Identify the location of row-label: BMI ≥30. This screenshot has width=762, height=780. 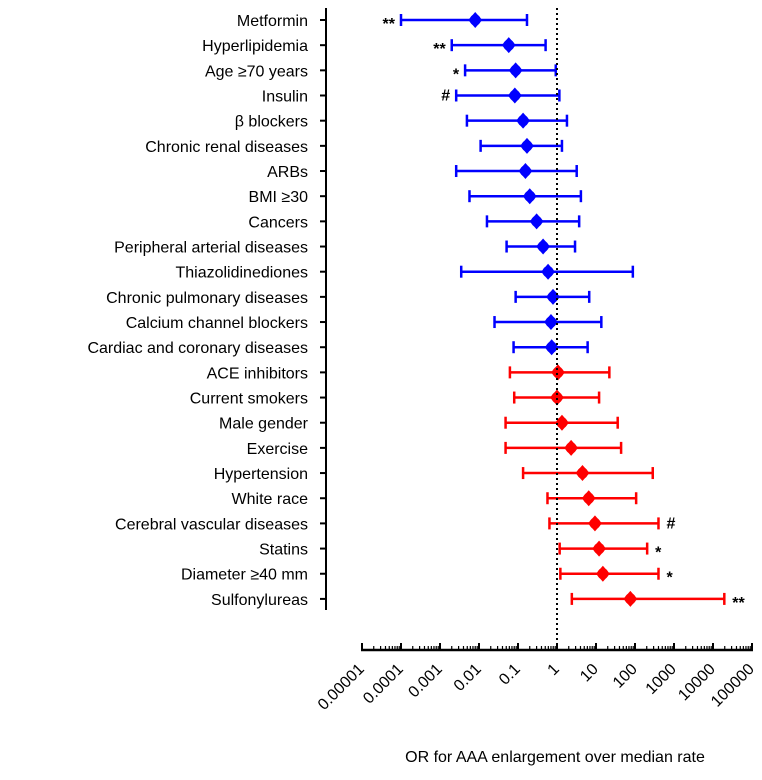
(279, 197).